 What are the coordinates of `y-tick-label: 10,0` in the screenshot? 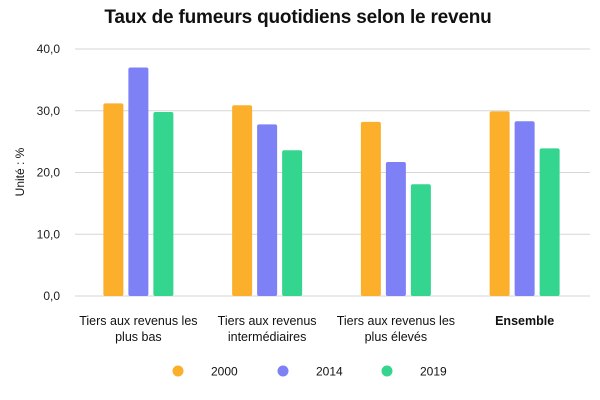 It's located at (49, 234).